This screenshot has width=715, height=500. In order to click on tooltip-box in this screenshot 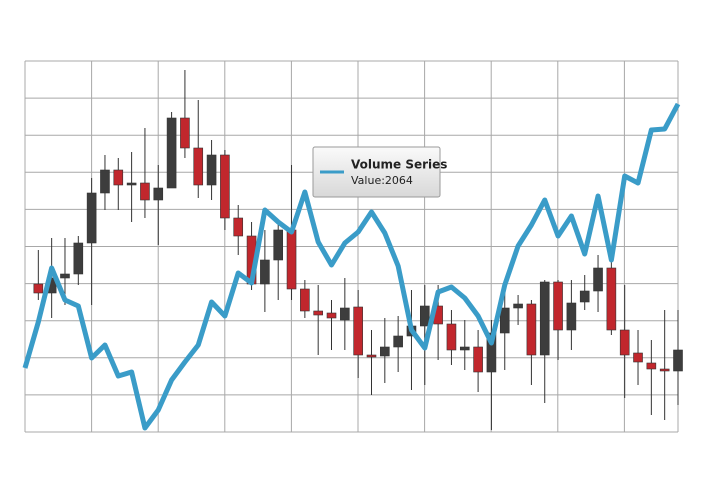, I will do `click(376, 172)`.